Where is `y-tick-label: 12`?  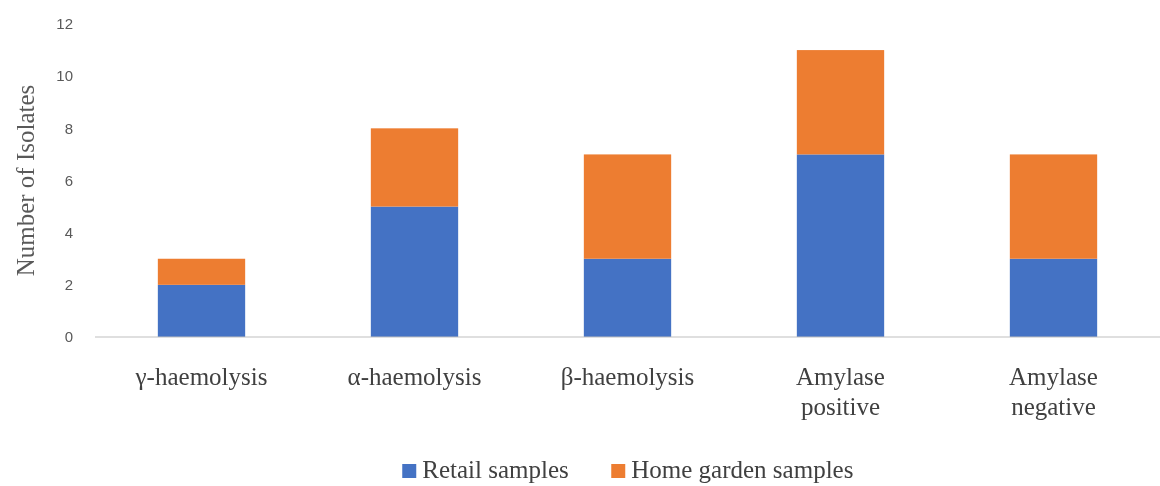
y-tick-label: 12 is located at coordinates (64, 24).